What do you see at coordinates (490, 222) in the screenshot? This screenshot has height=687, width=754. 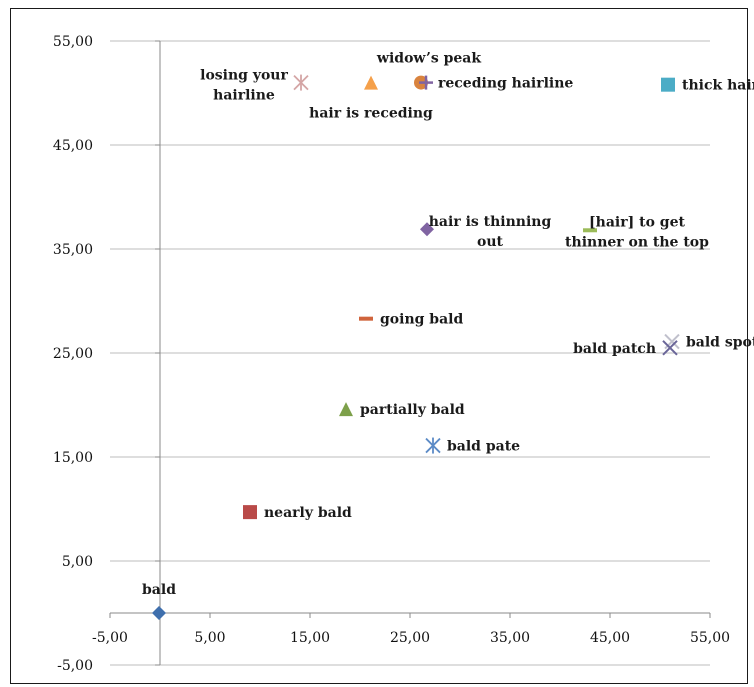 I see `point-label-line: hair is thinning` at bounding box center [490, 222].